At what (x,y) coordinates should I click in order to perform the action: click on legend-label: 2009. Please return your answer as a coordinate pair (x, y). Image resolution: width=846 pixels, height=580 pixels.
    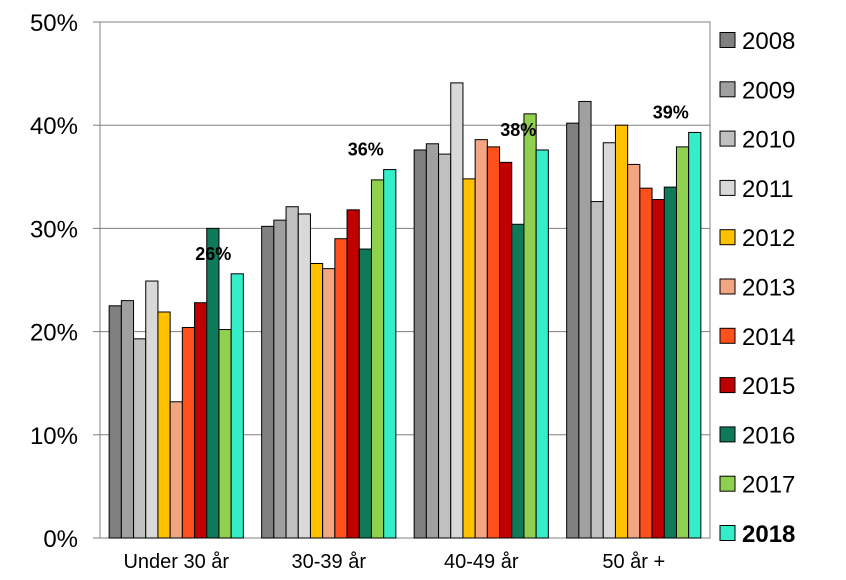
    Looking at the image, I should click on (768, 90).